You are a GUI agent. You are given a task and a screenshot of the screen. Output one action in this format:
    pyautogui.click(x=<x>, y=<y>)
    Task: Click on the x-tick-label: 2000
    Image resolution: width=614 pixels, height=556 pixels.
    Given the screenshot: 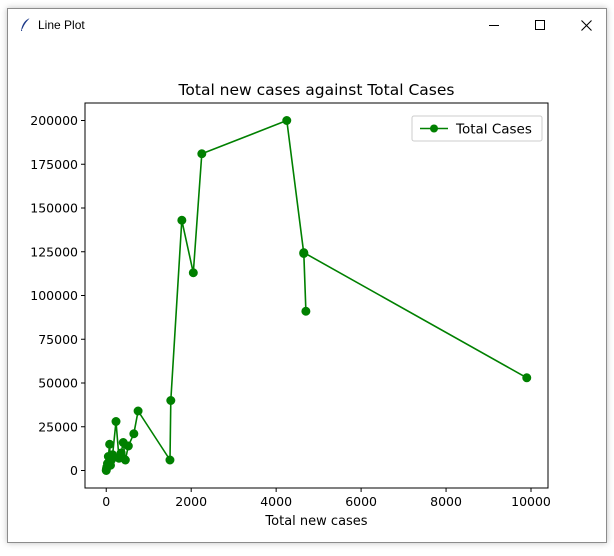 What is the action you would take?
    pyautogui.click(x=191, y=501)
    